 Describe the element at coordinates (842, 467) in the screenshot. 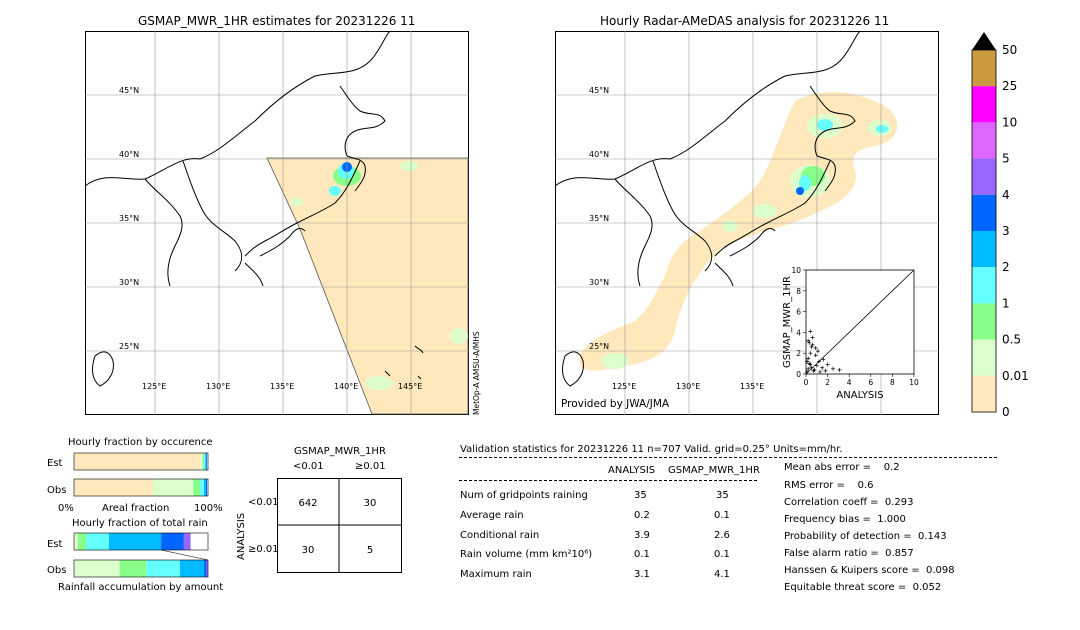

I see `score-0: Mean abs error = 0.2` at that location.